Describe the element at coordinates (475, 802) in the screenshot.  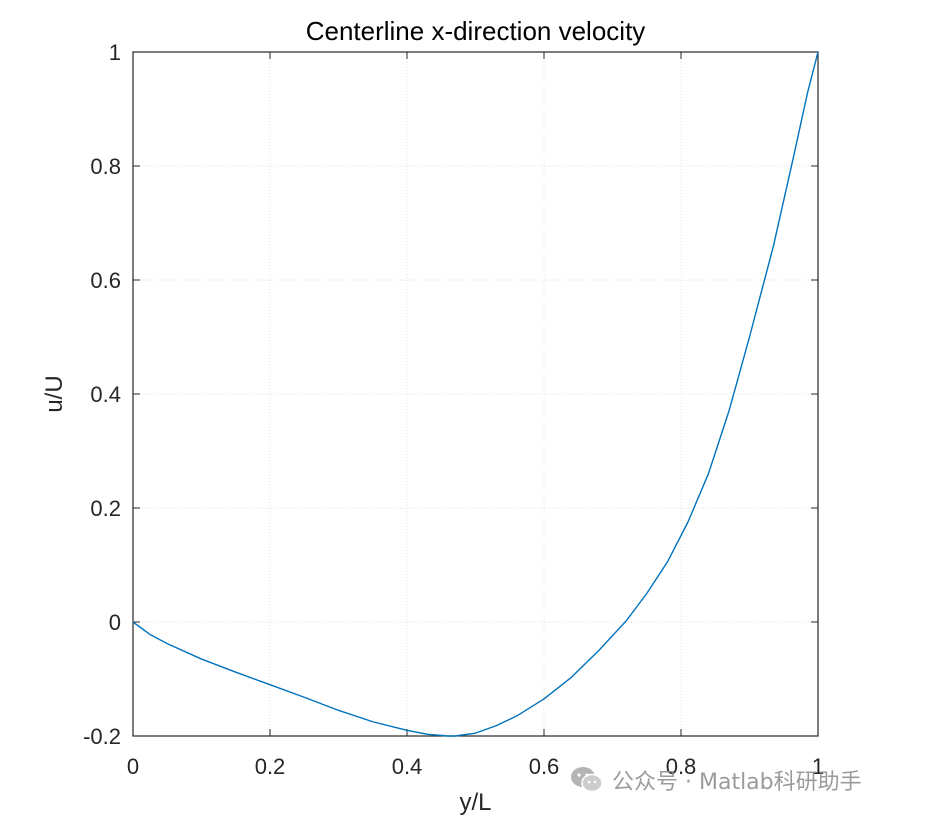
I see `x-axis-title: y/L` at that location.